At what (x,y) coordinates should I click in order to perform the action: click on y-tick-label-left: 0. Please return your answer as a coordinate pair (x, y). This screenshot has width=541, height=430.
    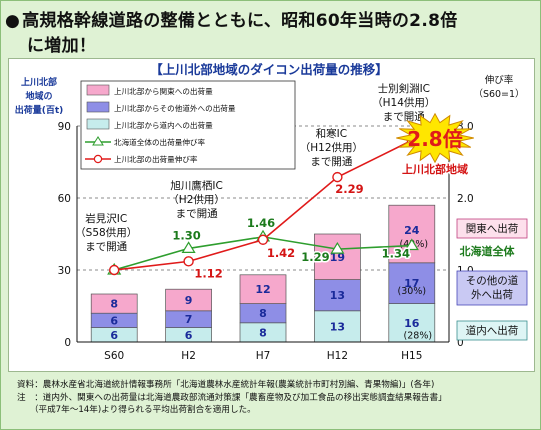
    Looking at the image, I should click on (67, 343).